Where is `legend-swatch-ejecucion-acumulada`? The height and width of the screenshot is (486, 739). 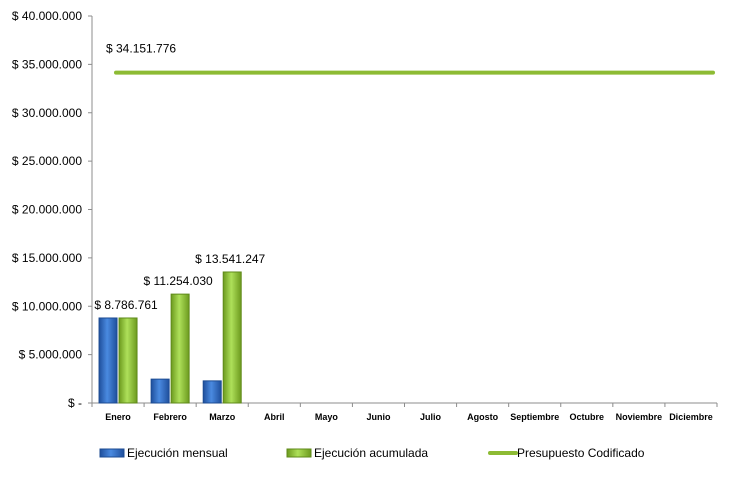
legend-swatch-ejecucion-acumulada is located at coordinates (299, 453).